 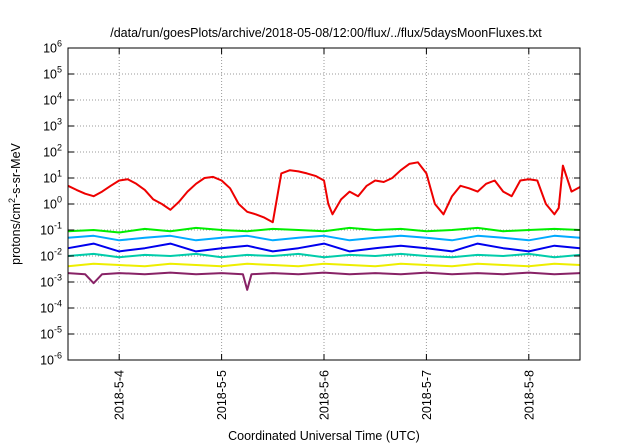 What do you see at coordinates (12, 200) in the screenshot?
I see `y-axis-label-superscript: 2` at bounding box center [12, 200].